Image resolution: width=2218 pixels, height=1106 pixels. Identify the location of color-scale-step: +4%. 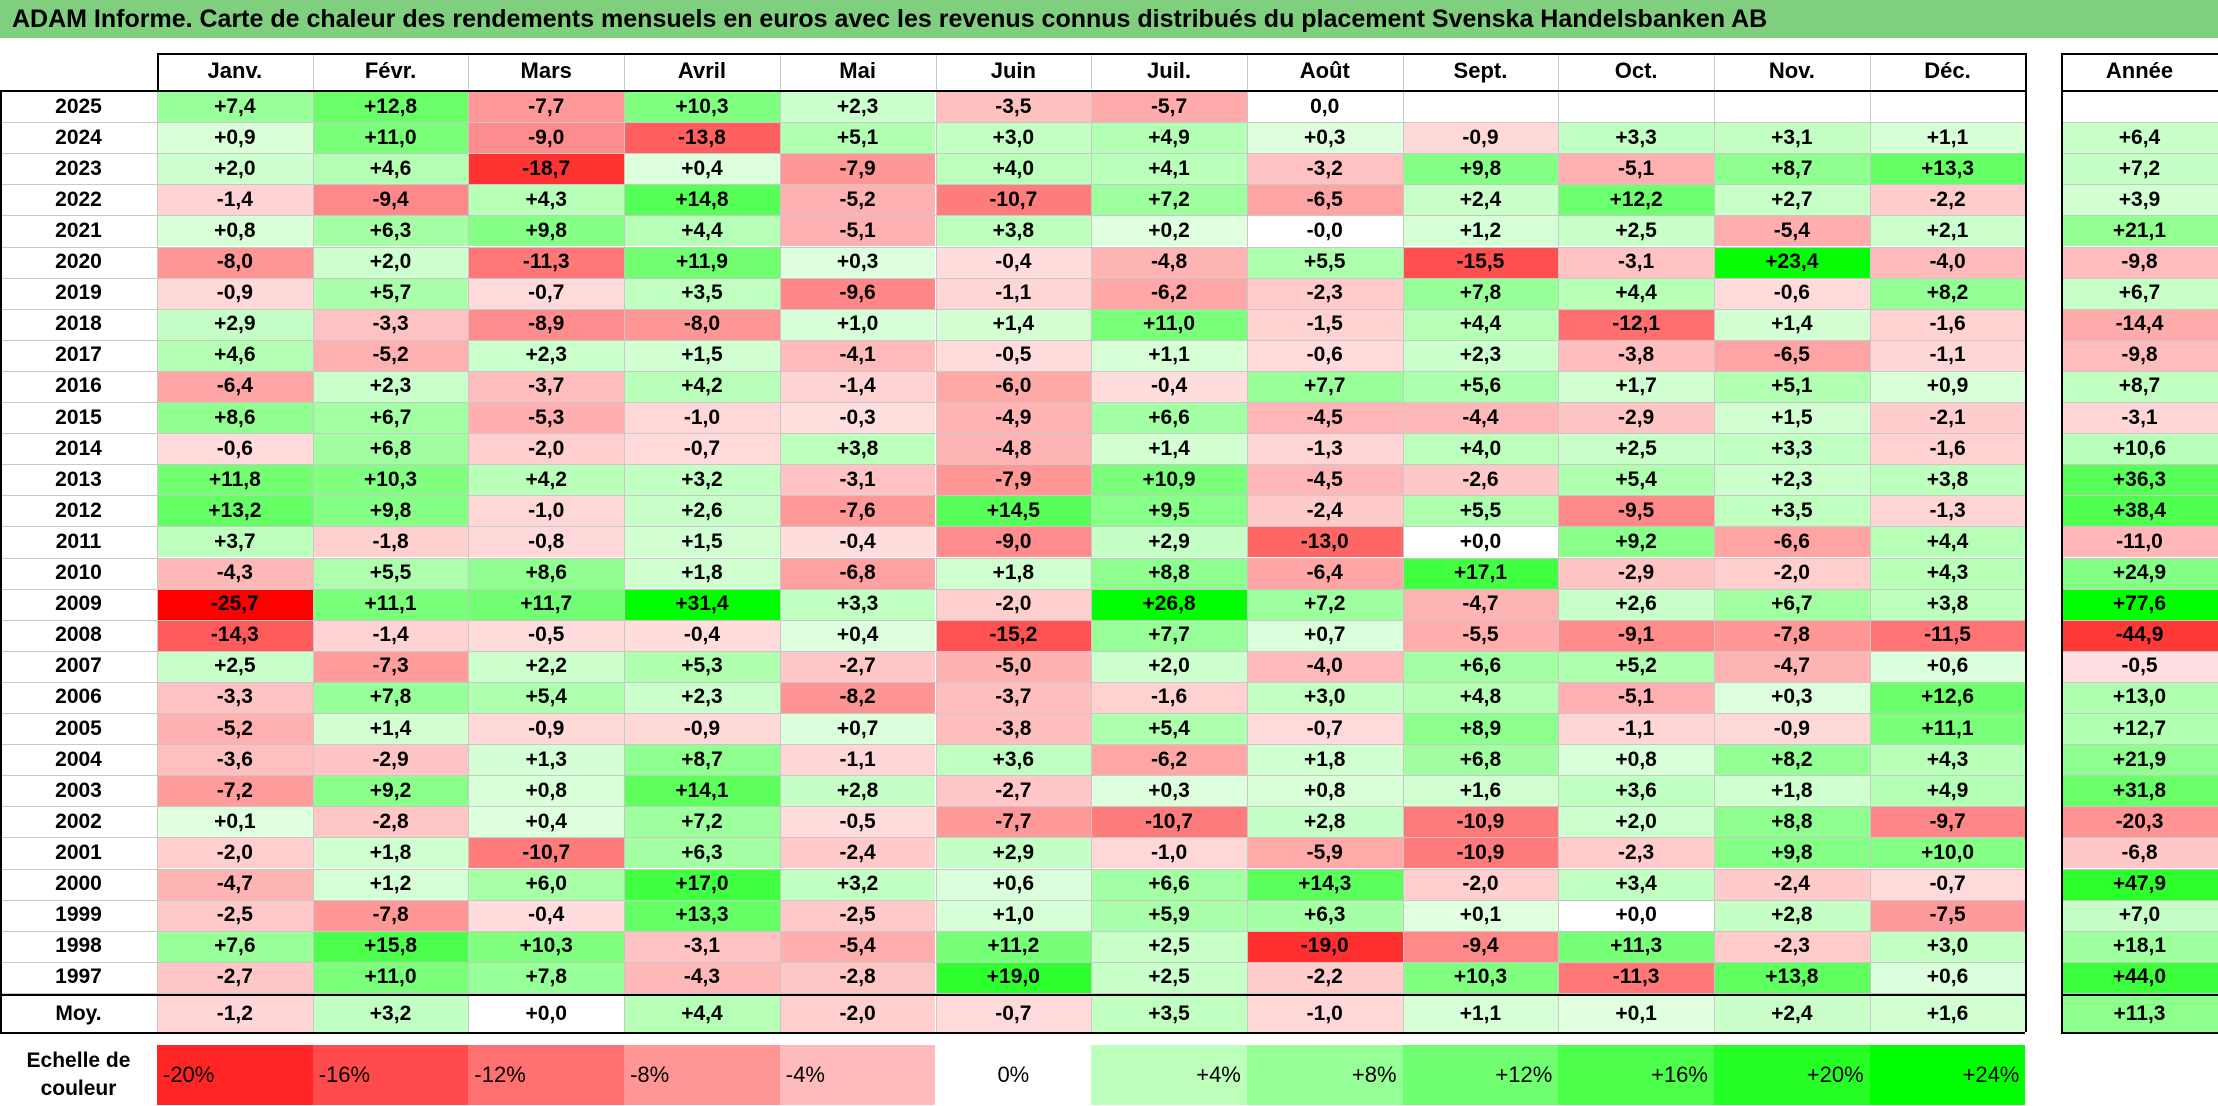
(1169, 1075).